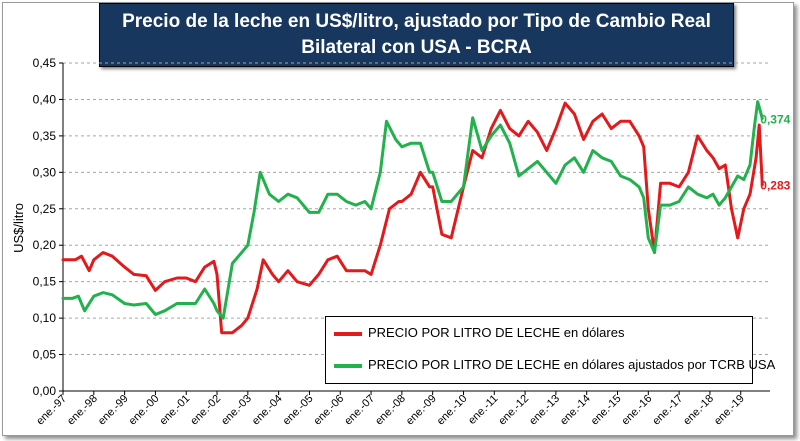 This screenshot has width=800, height=441. I want to click on x-tick-label: ene.-99, so click(113, 410).